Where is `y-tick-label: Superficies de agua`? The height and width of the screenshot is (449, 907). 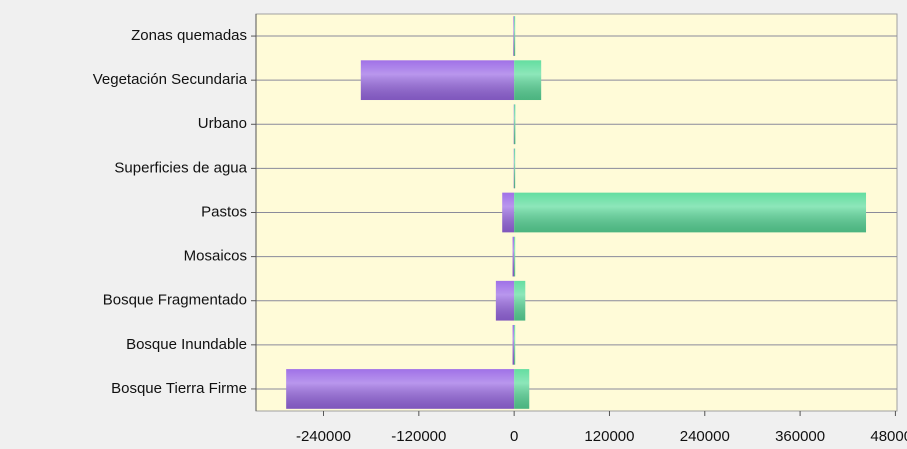
y-tick-label: Superficies de agua is located at coordinates (180, 167).